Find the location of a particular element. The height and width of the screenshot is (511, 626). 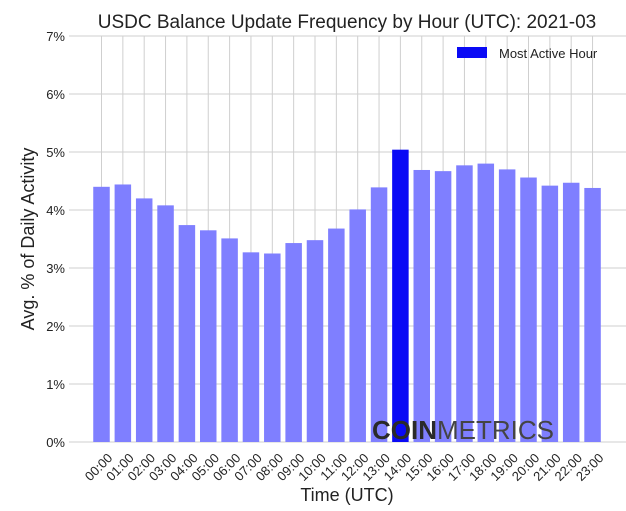

y-tick-label: 3% is located at coordinates (55, 268).